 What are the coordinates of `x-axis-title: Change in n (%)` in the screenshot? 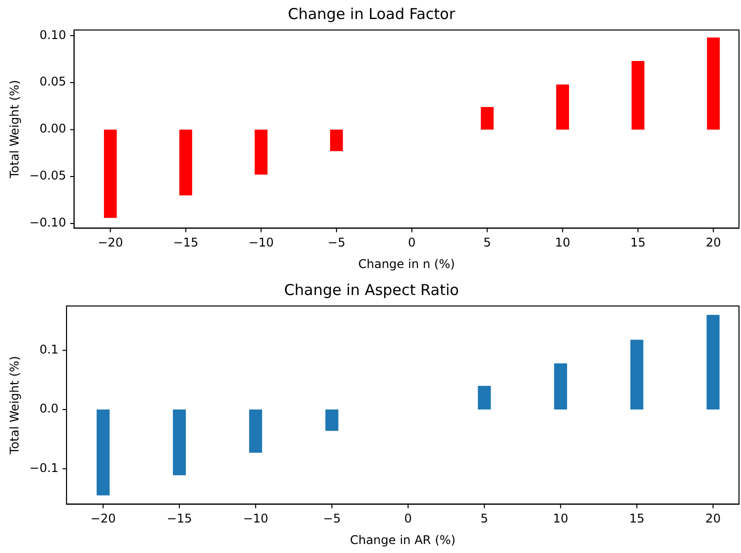 It's located at (406, 263).